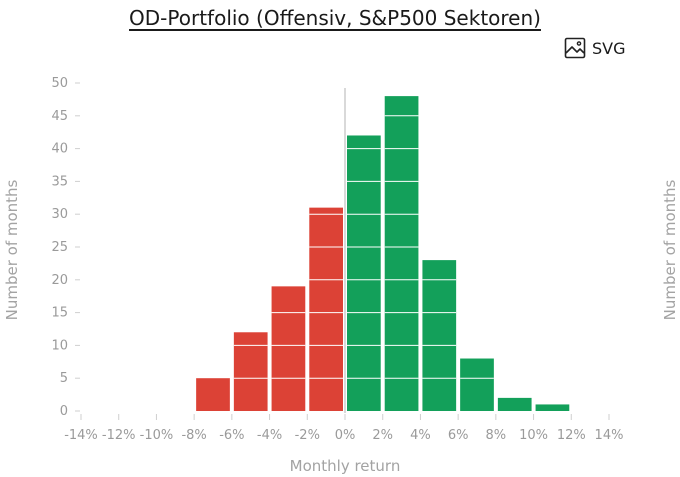 The height and width of the screenshot is (477, 680). What do you see at coordinates (59, 116) in the screenshot?
I see `y-tick-label: 45` at bounding box center [59, 116].